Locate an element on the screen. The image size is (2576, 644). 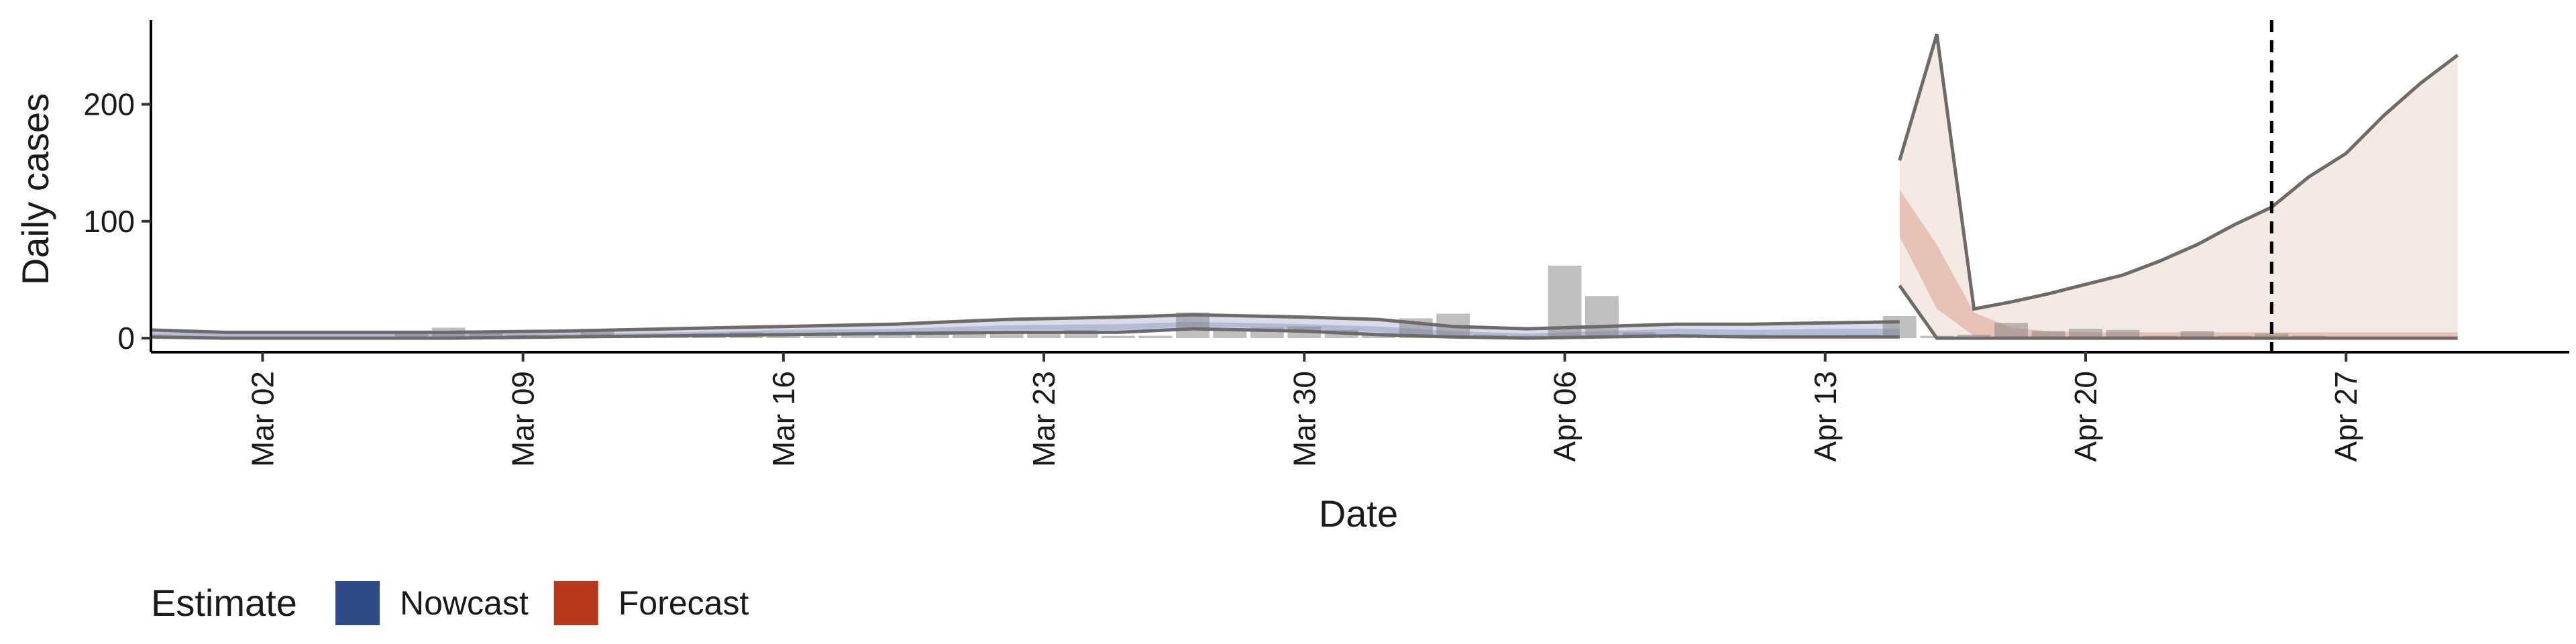
forecast-outer-band is located at coordinates (2178, 186).